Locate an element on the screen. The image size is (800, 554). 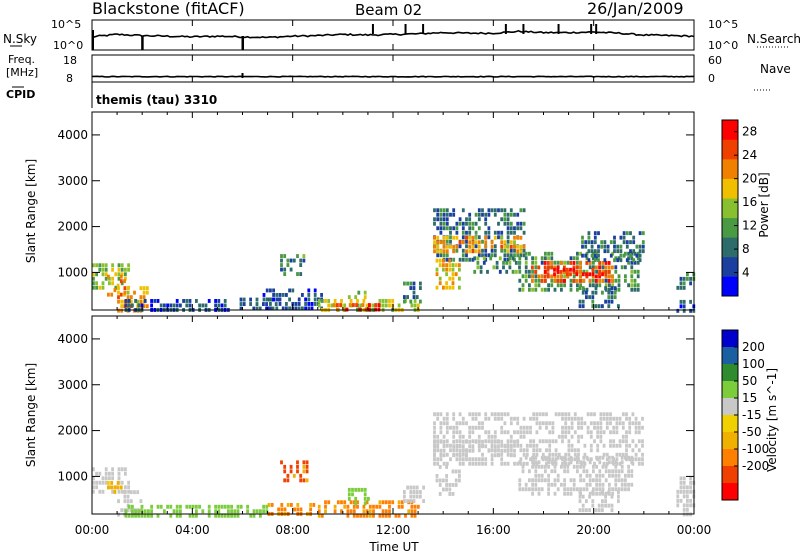
velocity-scatter is located at coordinates (394, 465).